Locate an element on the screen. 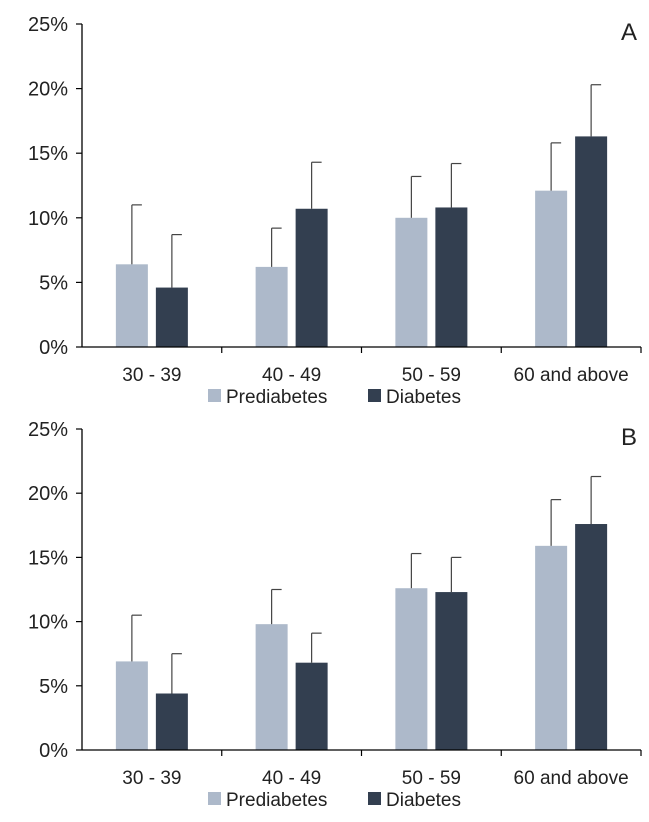  panel-label: A is located at coordinates (629, 32).